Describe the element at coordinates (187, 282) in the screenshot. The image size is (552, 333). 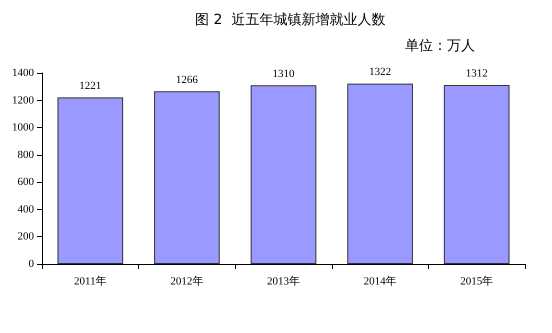
I see `x-tick-label: 2012年` at that location.